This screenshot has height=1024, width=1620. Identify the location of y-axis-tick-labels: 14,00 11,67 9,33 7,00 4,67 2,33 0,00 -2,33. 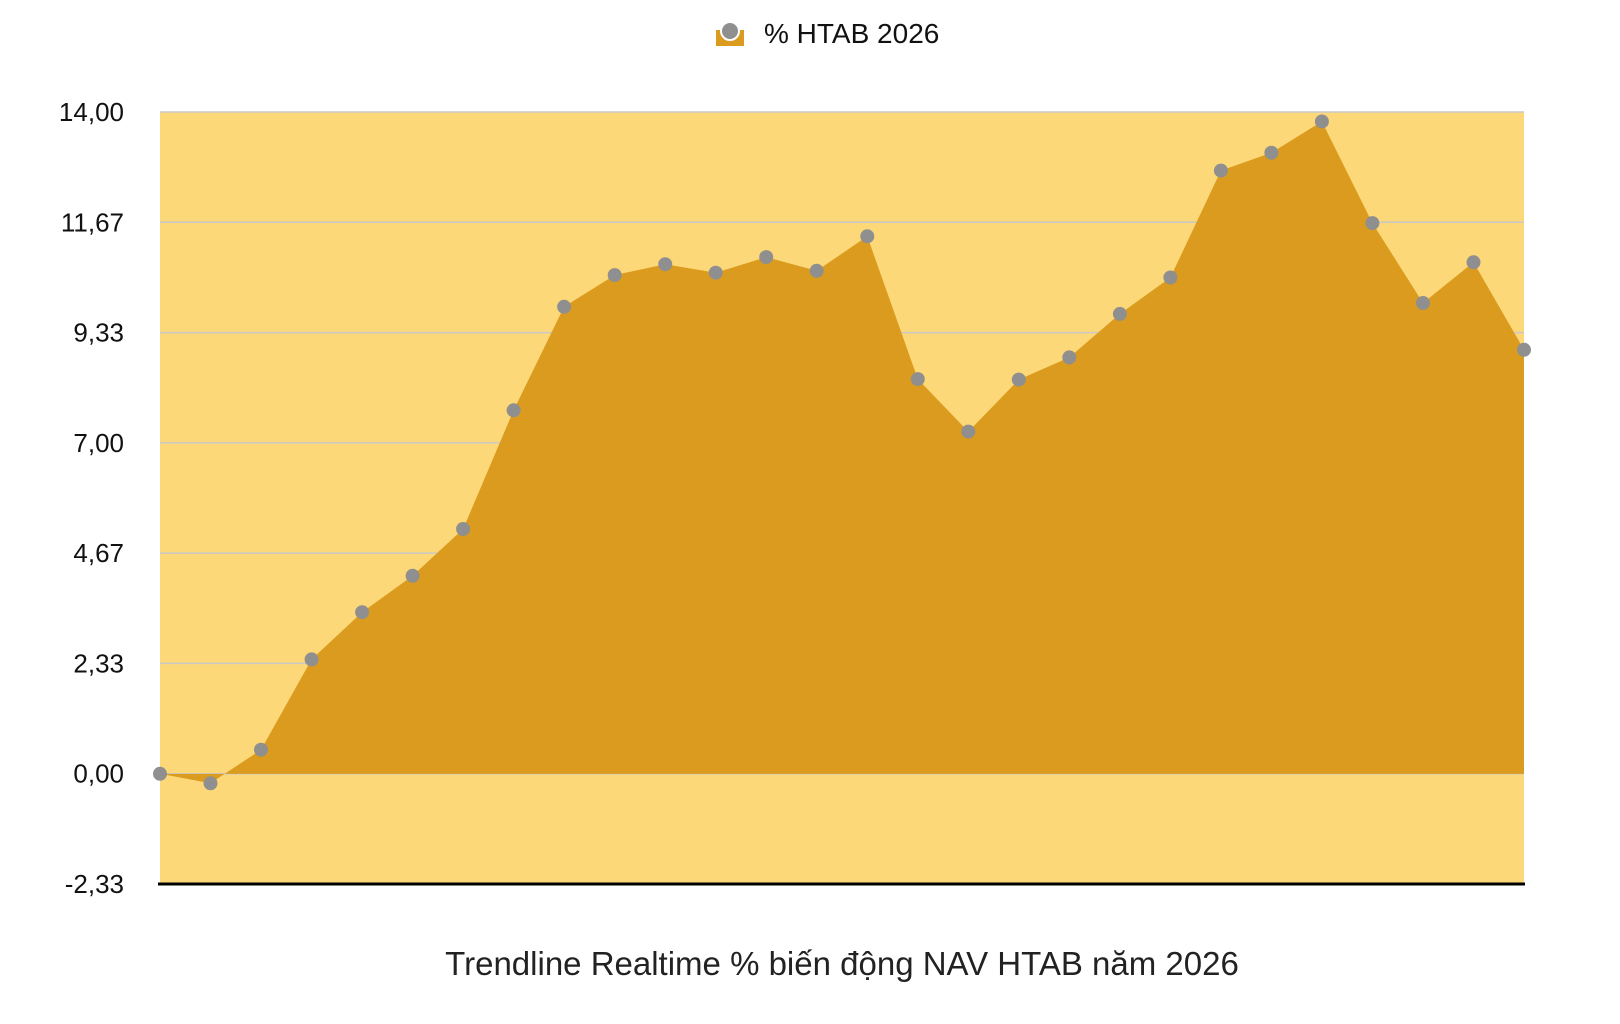
(91, 498).